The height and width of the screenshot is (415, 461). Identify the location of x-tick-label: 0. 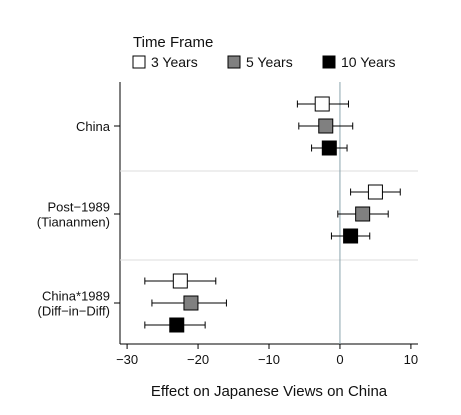
(339, 359).